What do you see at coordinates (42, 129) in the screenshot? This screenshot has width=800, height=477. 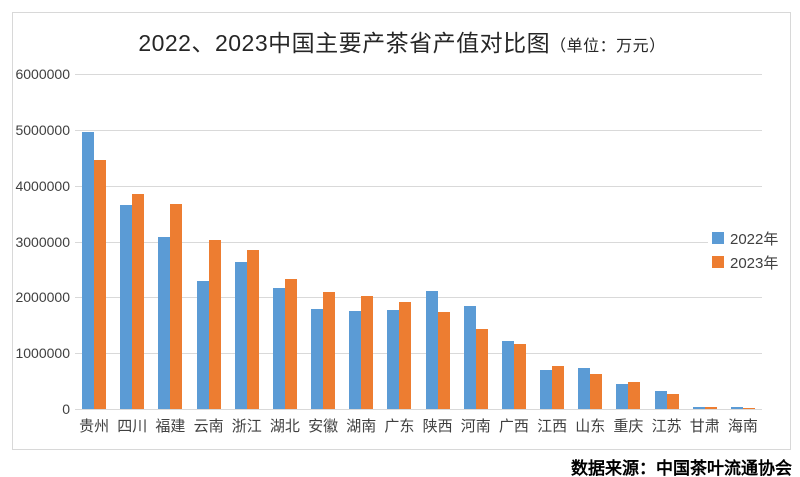 I see `y-axis-tick-label: 5000000` at bounding box center [42, 129].